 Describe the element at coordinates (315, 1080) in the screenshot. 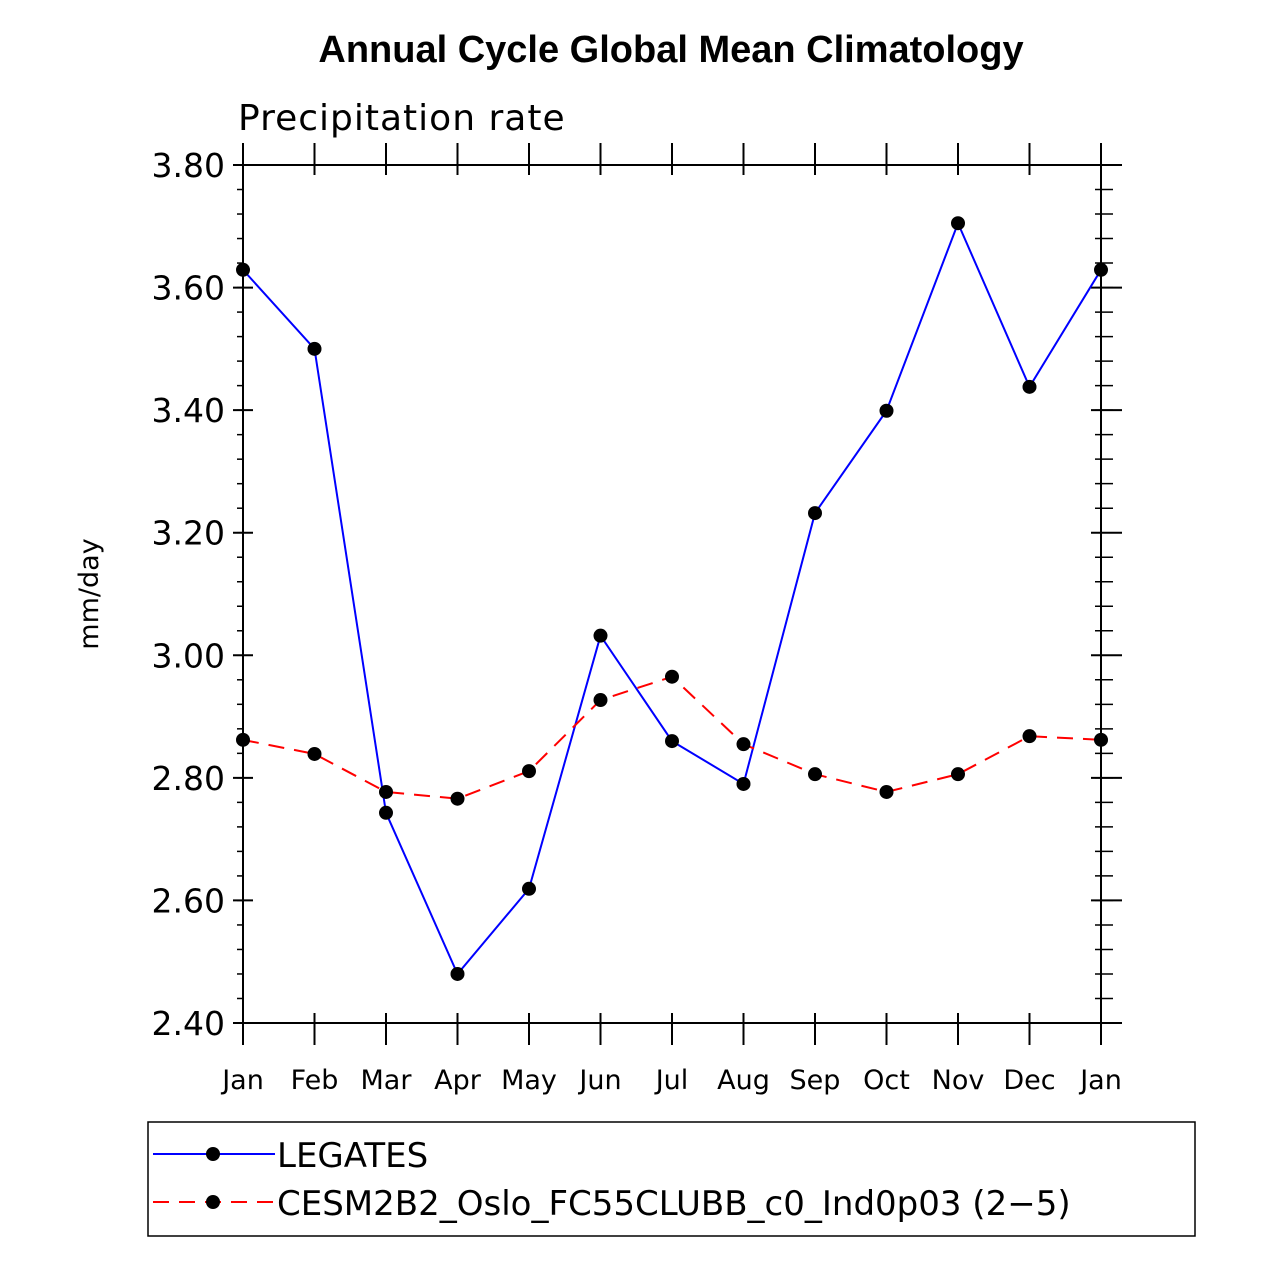

I see `x-tick-label: Feb` at that location.